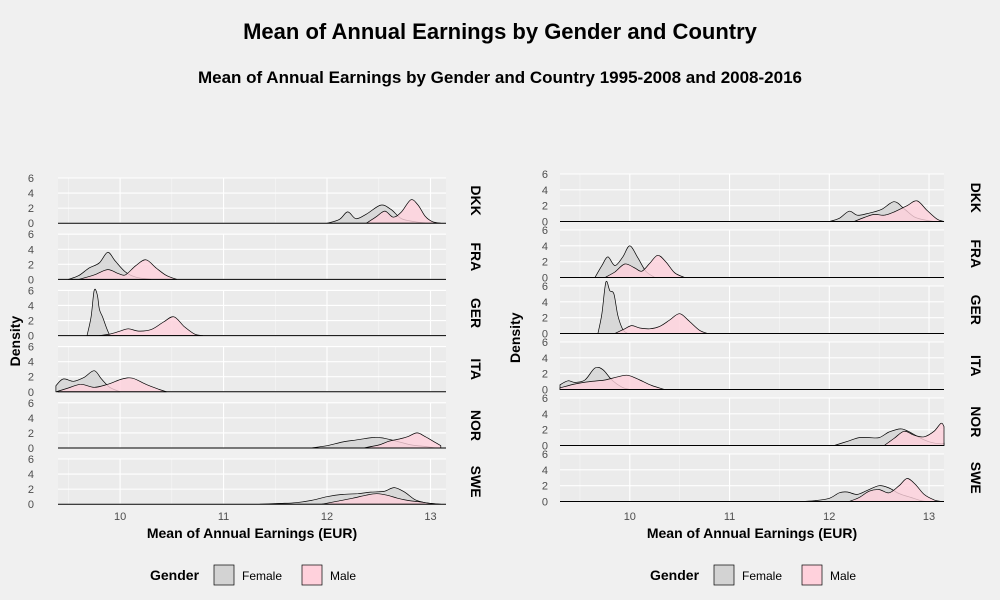  Describe the element at coordinates (630, 517) in the screenshot. I see `x-tick-label: 10` at that location.